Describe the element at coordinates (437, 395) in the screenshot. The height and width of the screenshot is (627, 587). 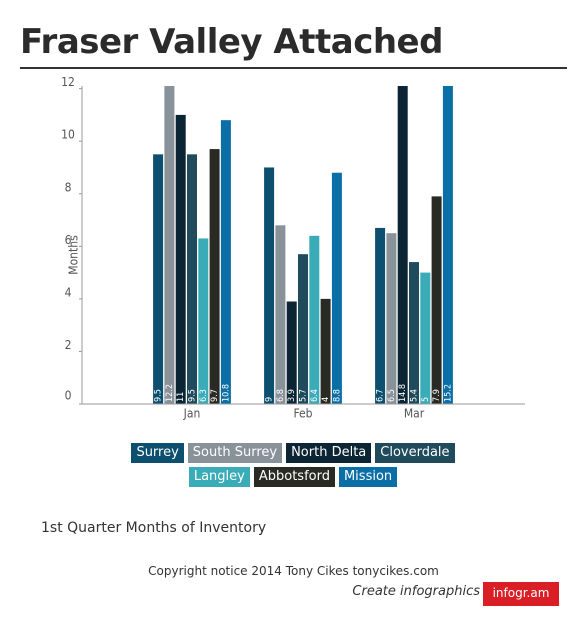
I see `value-label: 7.9` at that location.